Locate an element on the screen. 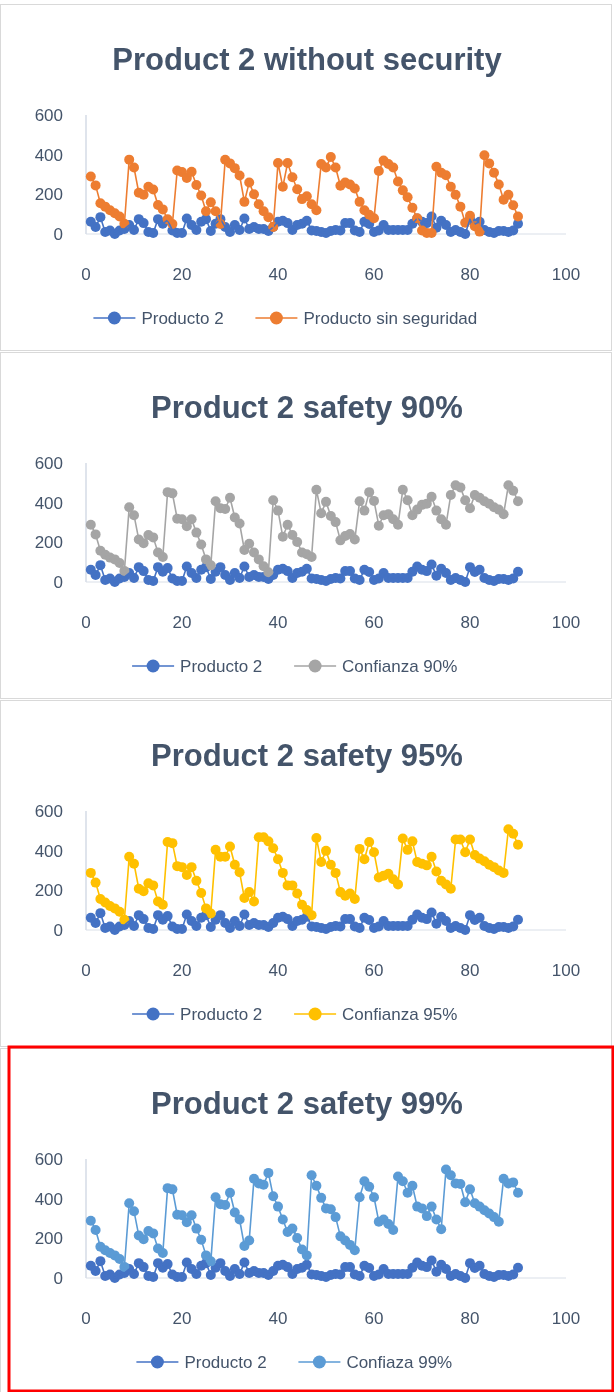 The height and width of the screenshot is (1392, 614). chart-title: Product 2 without security is located at coordinates (307, 59).